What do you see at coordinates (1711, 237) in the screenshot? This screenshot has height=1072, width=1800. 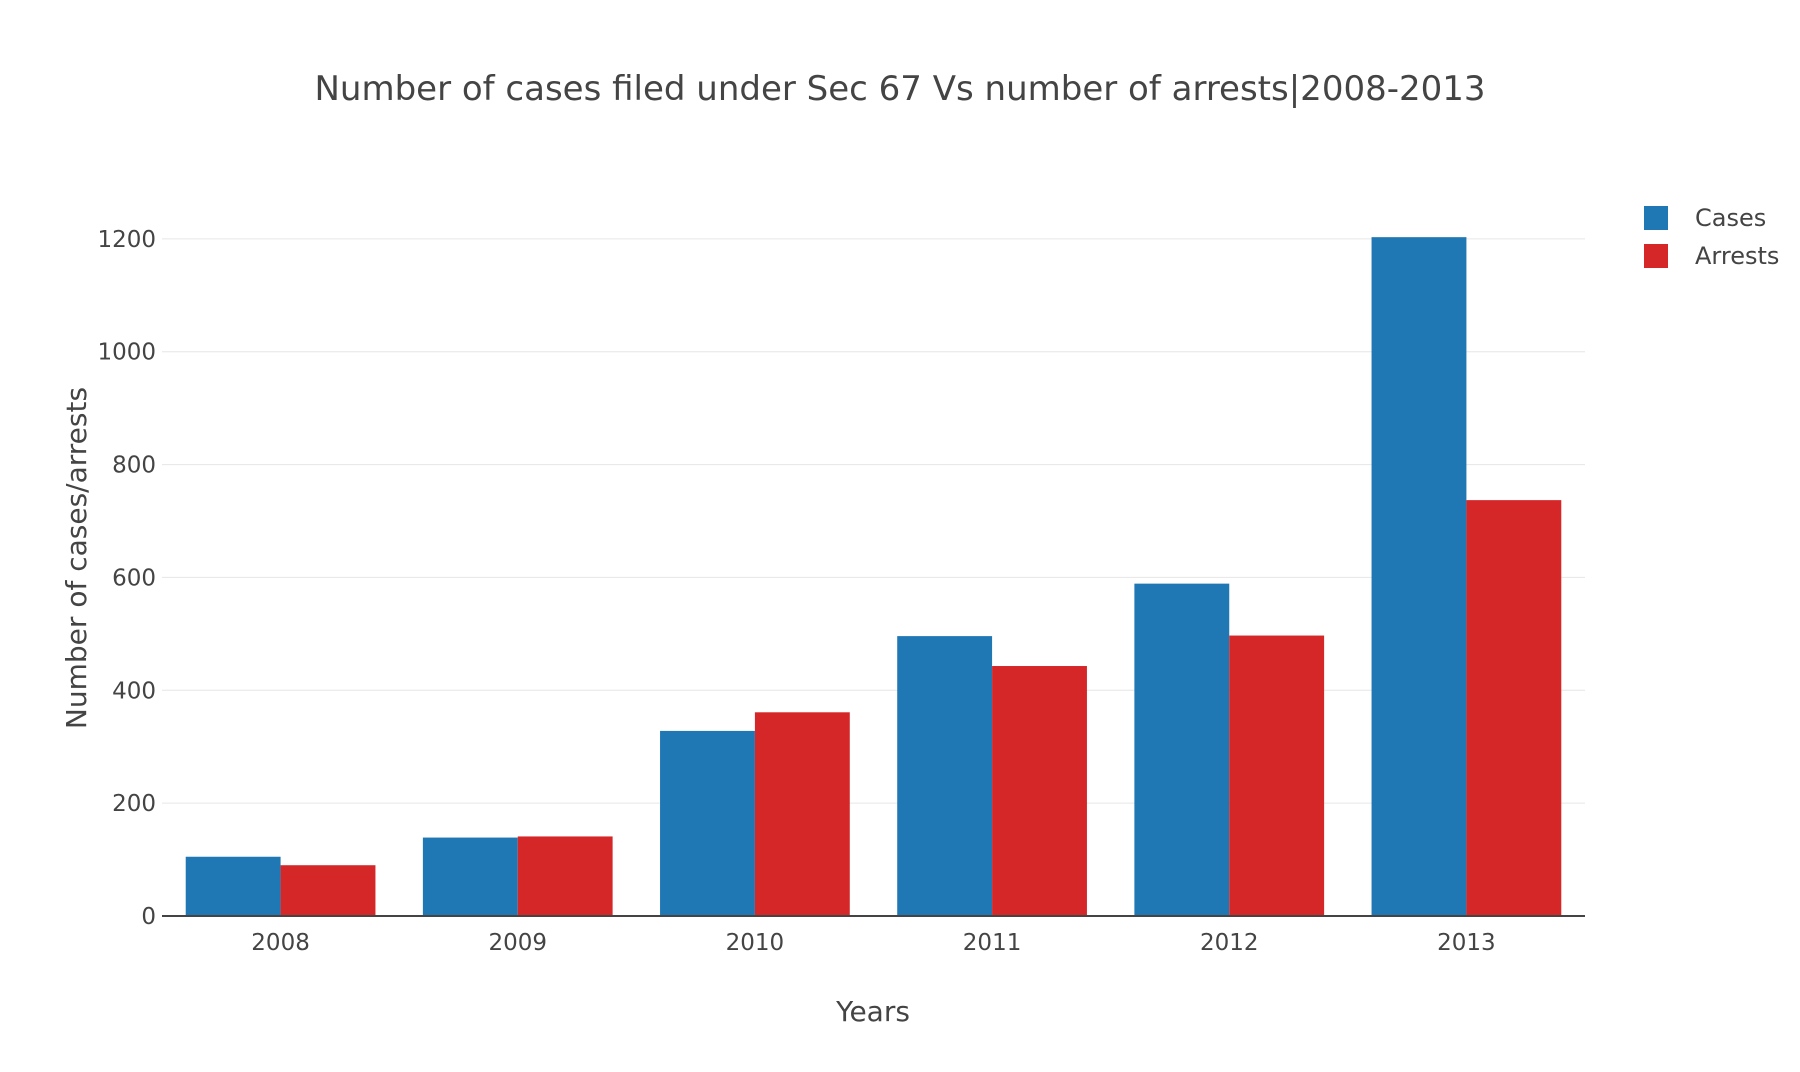 I see `legend: Cases Arrests` at bounding box center [1711, 237].